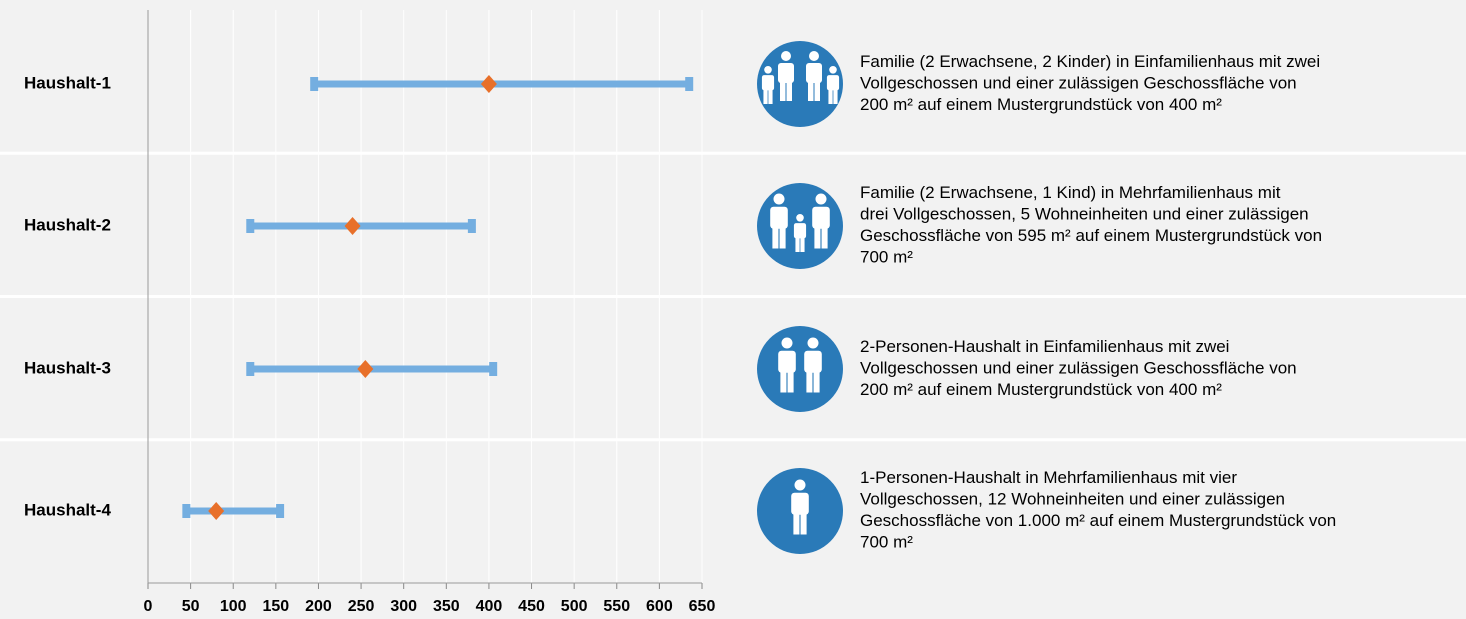 The image size is (1466, 619). I want to click on x-tick-label: 450, so click(531, 606).